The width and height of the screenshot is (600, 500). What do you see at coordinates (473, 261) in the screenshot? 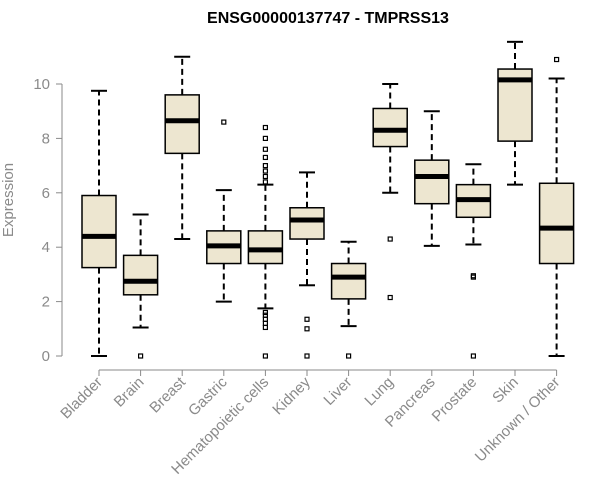
I see `box-prostate` at bounding box center [473, 261].